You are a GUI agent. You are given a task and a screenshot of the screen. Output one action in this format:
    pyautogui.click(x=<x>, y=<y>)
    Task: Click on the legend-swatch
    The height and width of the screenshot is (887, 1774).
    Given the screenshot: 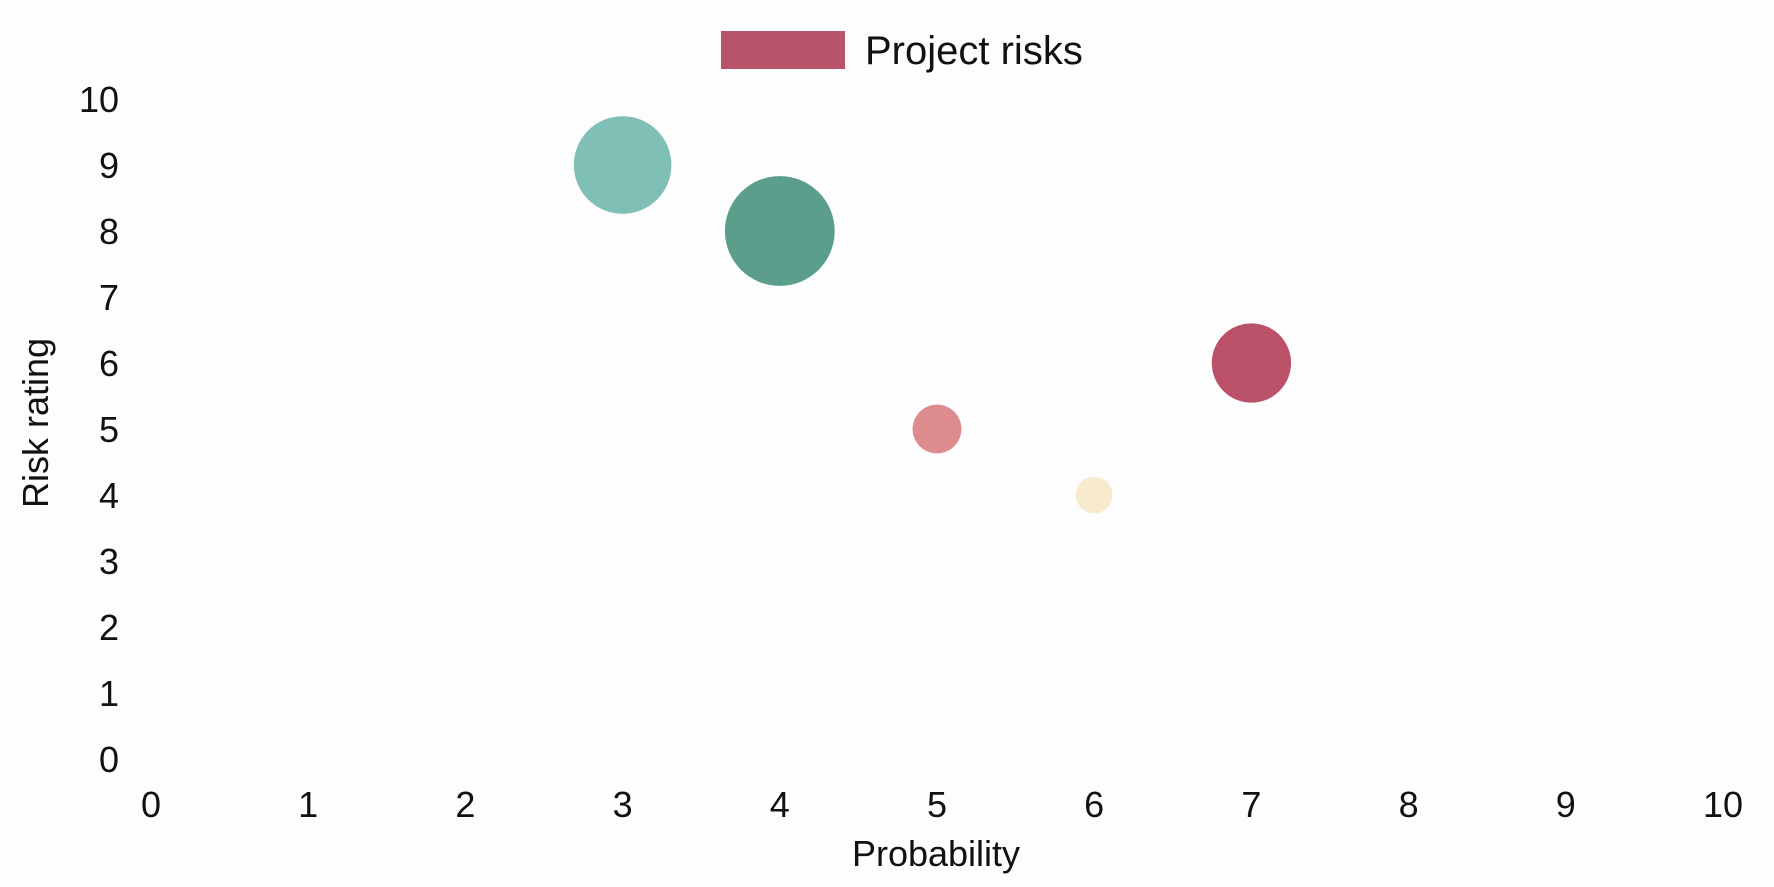 What is the action you would take?
    pyautogui.click(x=783, y=50)
    